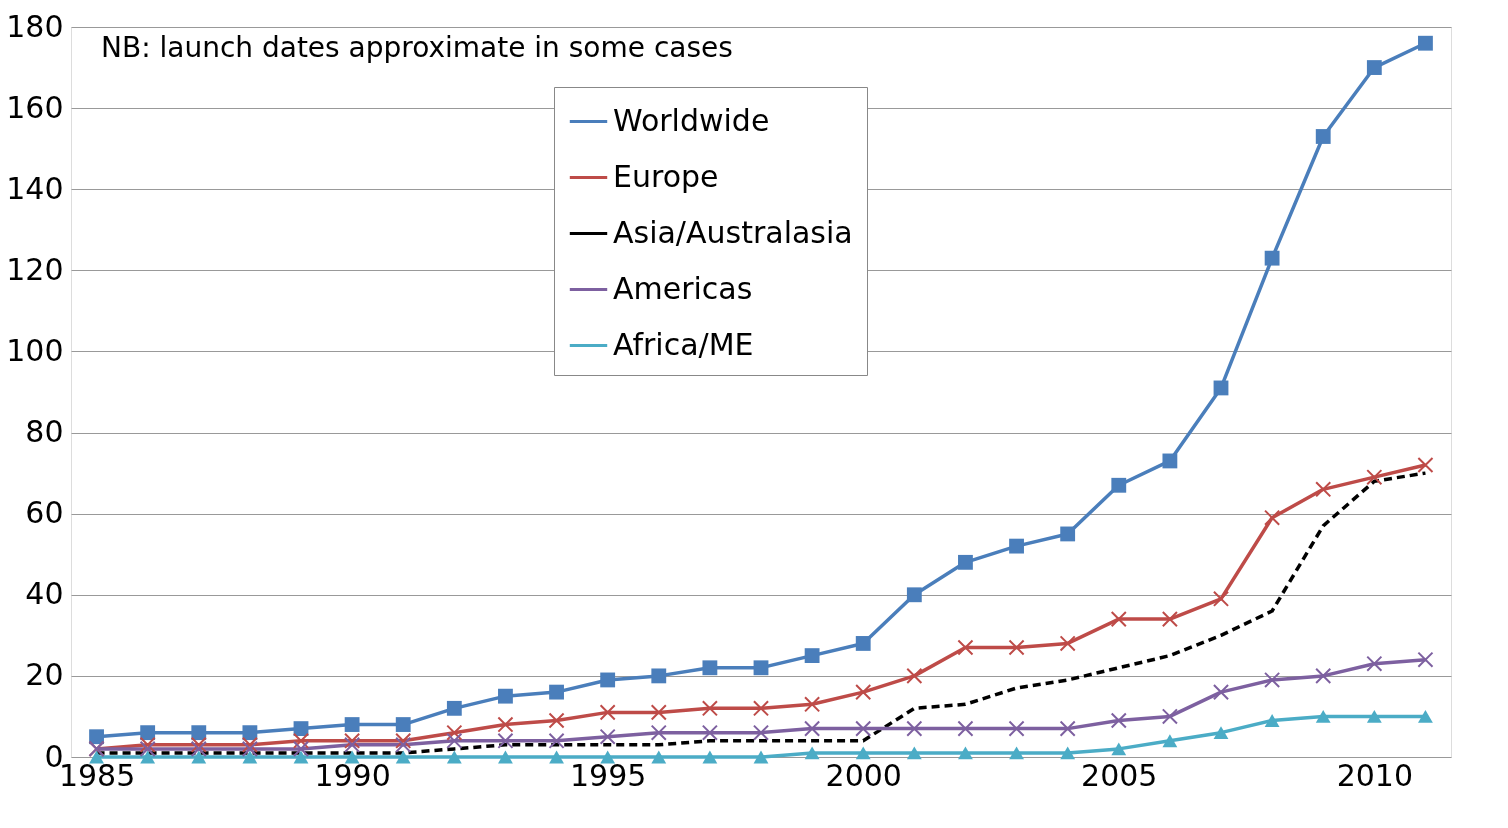  What do you see at coordinates (417, 47) in the screenshot?
I see `annotation: NB: launch dates approximate in some cases` at bounding box center [417, 47].